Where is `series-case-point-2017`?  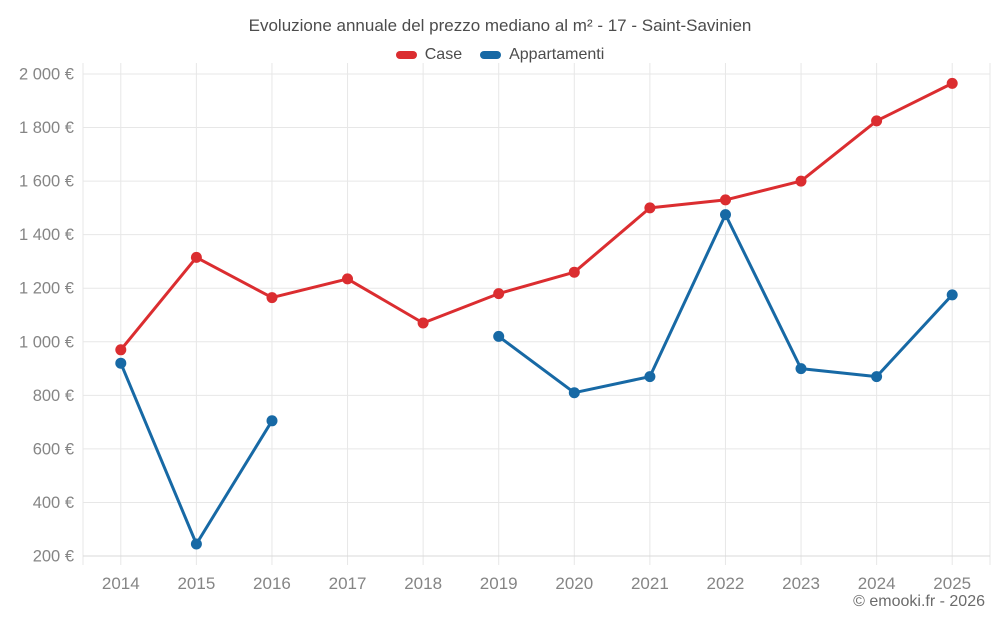 series-case-point-2017 is located at coordinates (347, 279).